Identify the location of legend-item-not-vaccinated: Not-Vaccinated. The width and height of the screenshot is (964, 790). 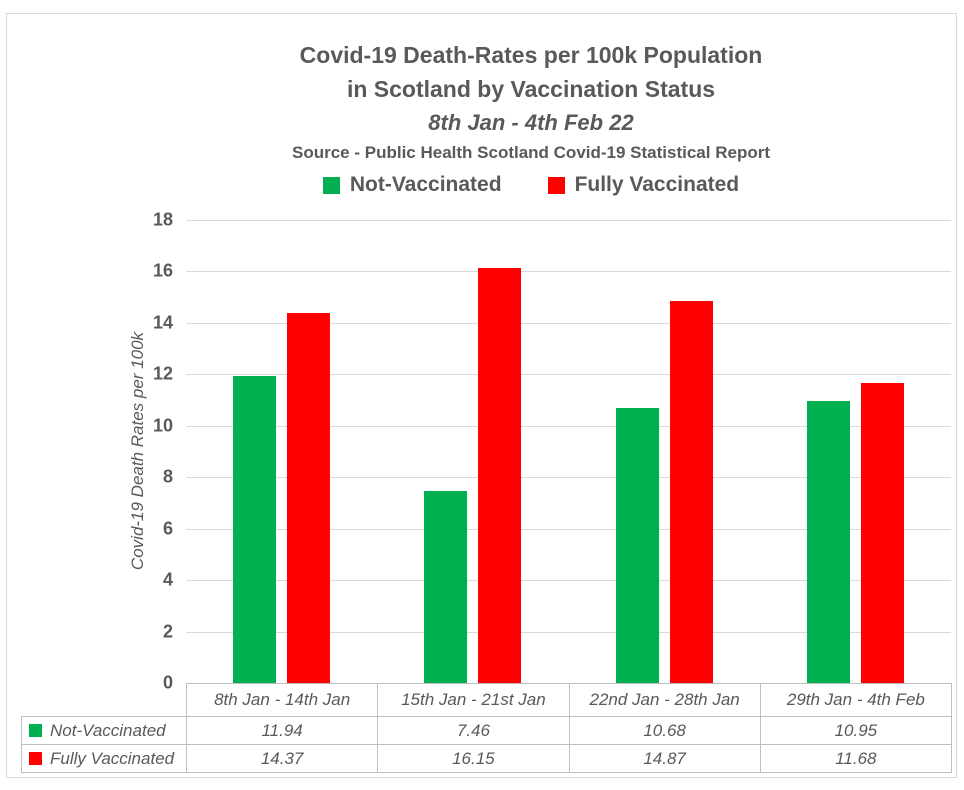
(412, 185).